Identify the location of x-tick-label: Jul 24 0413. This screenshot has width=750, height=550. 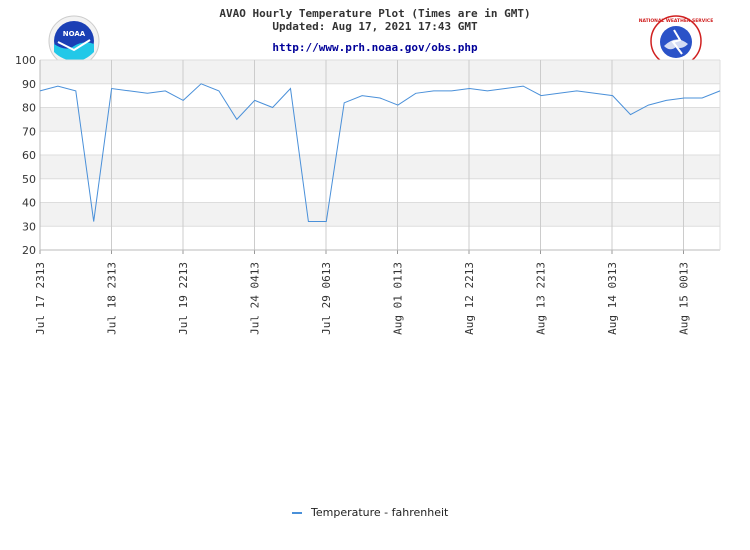
(255, 298).